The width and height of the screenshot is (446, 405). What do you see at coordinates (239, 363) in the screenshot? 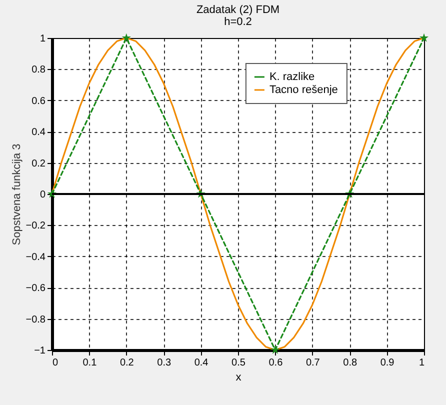
I see `x-tick-label: 0.5` at bounding box center [239, 363].